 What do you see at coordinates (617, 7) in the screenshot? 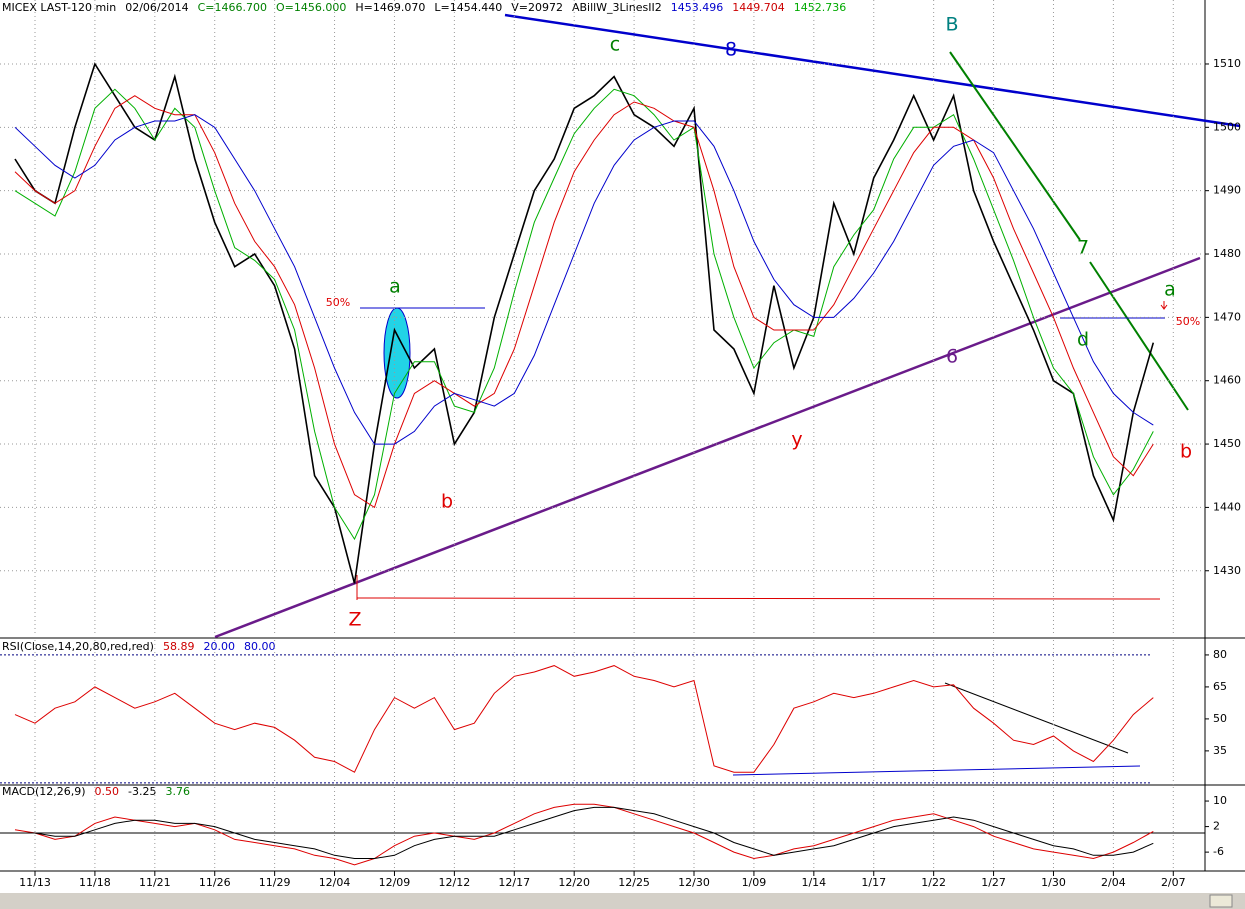
I see `legend-item: ABillW_3LinesII2` at bounding box center [617, 7].